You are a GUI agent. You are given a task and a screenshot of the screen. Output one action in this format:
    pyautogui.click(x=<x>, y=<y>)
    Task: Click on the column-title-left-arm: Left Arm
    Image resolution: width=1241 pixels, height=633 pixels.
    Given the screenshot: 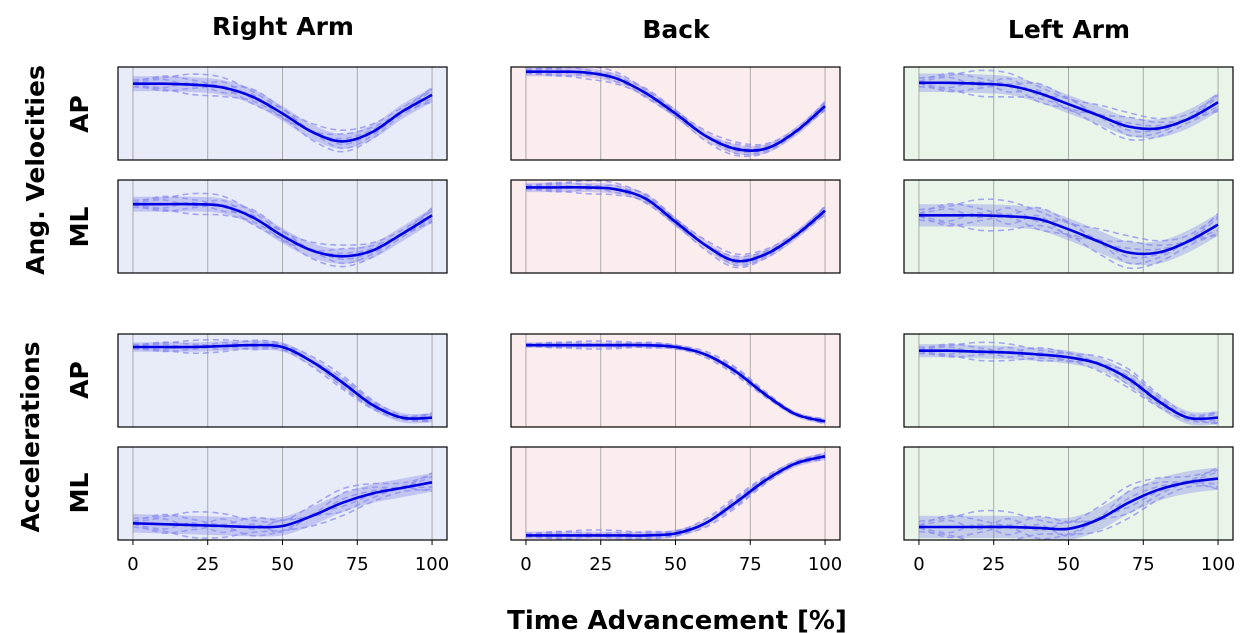 What is the action you would take?
    pyautogui.click(x=1069, y=29)
    